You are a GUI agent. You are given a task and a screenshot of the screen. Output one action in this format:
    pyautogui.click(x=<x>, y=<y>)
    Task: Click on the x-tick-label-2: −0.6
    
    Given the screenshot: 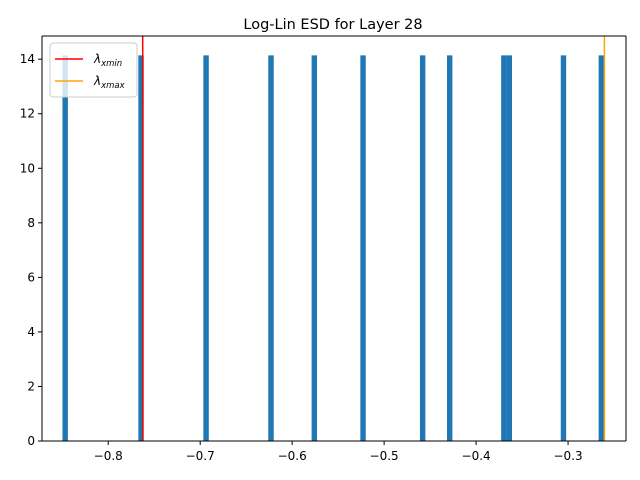 What is the action you would take?
    pyautogui.click(x=292, y=456)
    